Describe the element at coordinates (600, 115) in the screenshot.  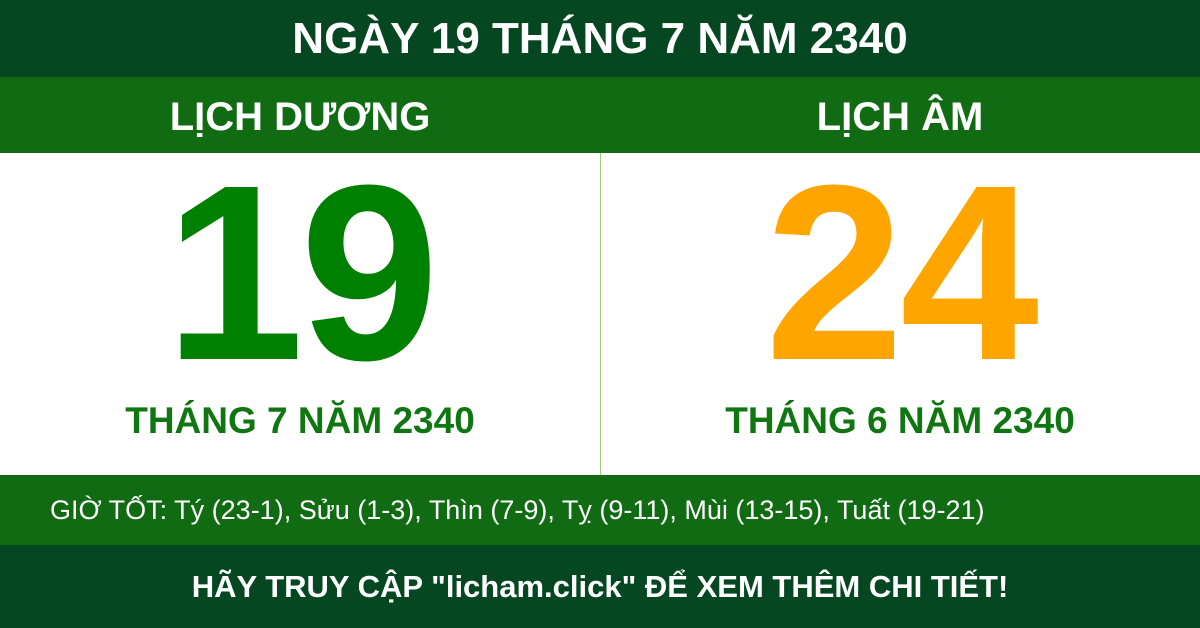
I see `calendar-headers: LỊCH DƯƠNG LỊCH ÂM` at that location.